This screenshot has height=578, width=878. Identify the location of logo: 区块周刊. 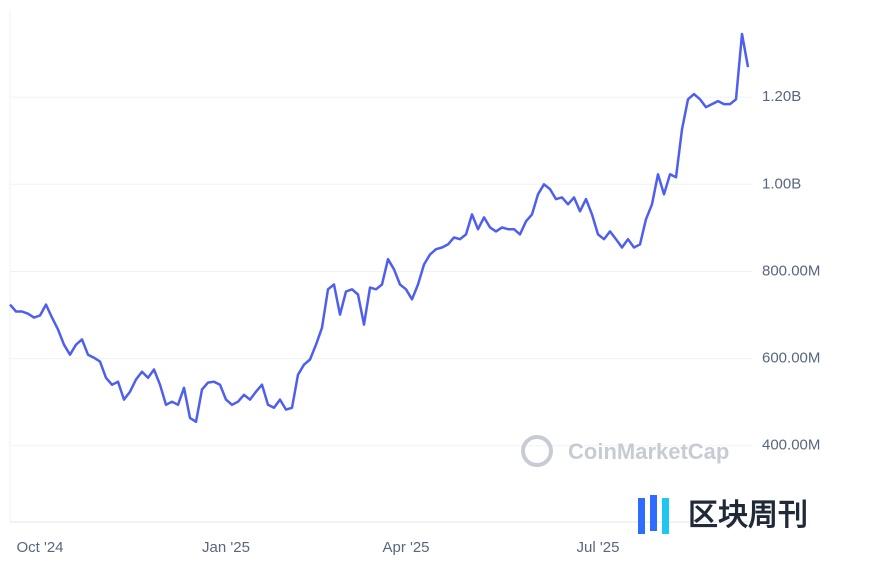
(723, 514).